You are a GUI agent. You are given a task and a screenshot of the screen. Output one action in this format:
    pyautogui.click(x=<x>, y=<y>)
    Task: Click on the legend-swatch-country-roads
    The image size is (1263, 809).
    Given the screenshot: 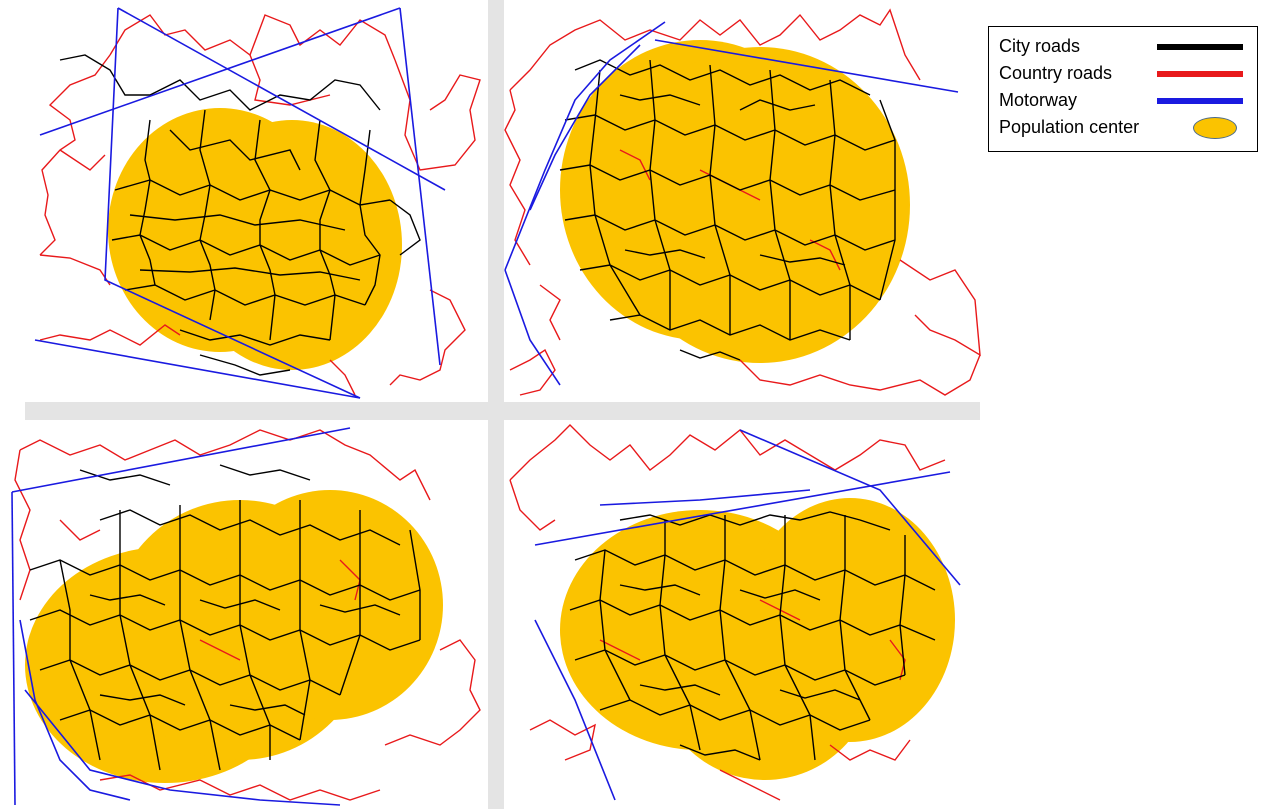 What is the action you would take?
    pyautogui.click(x=1200, y=74)
    